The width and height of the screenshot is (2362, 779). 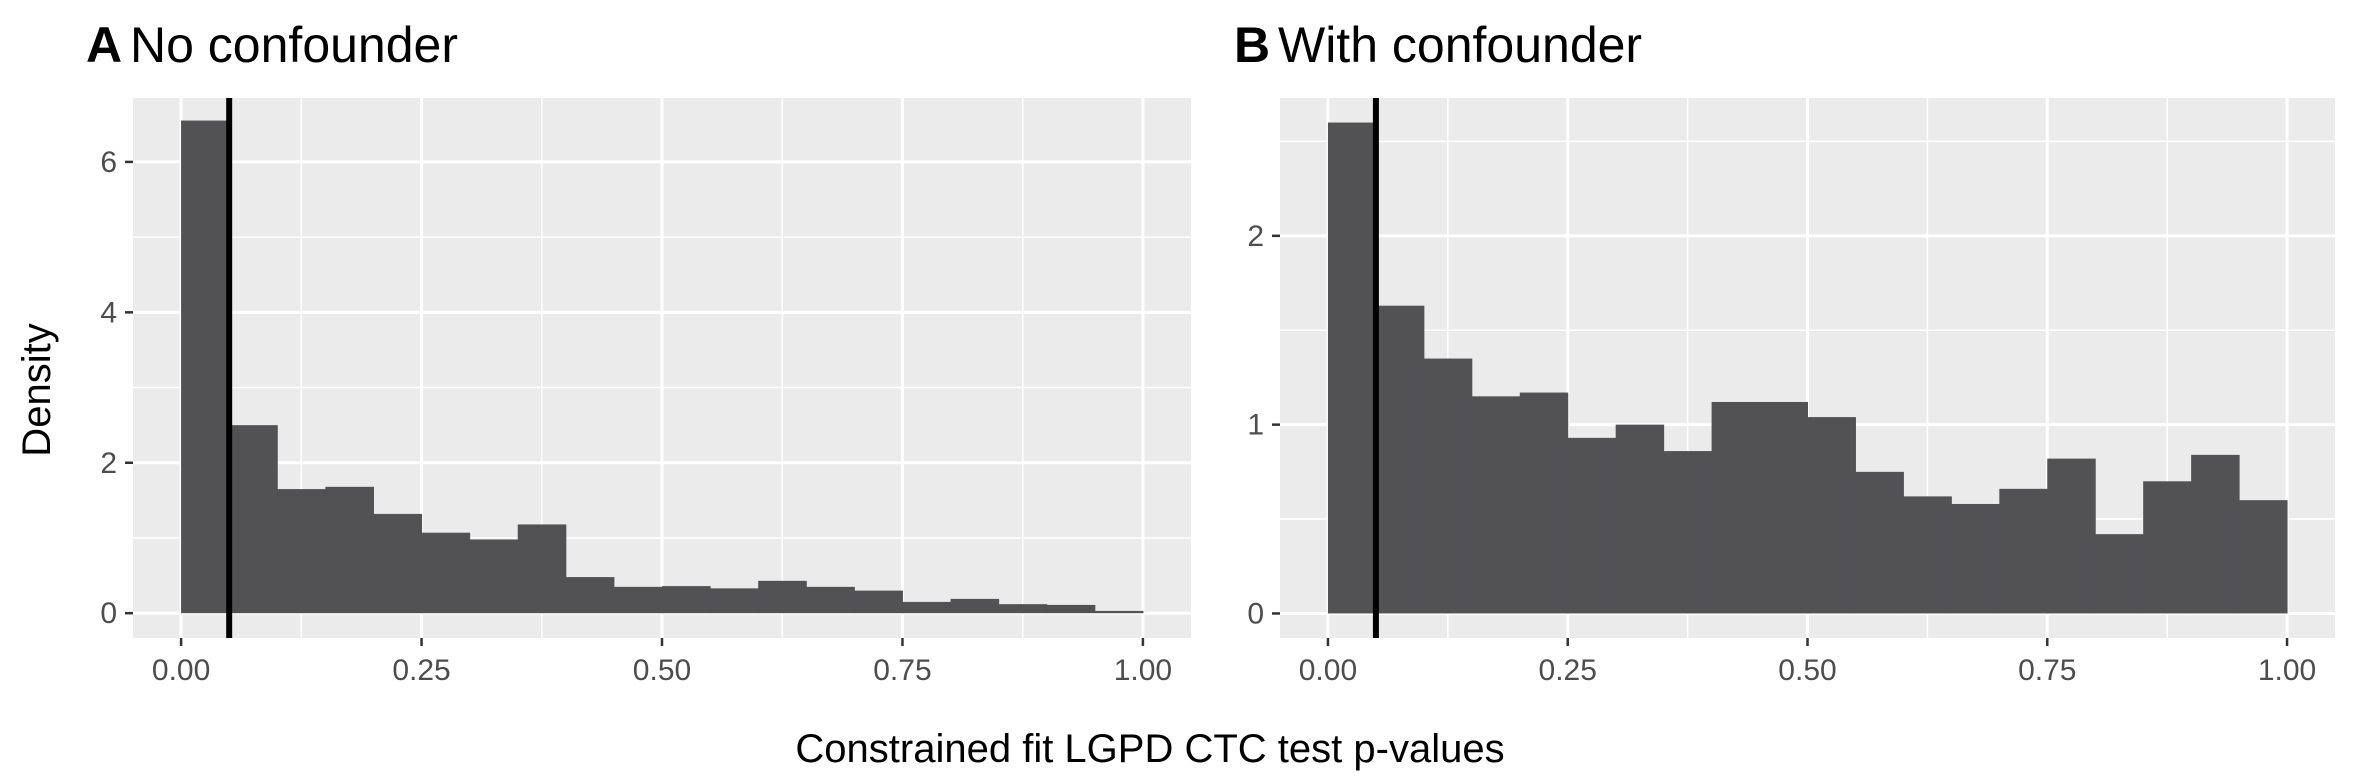 What do you see at coordinates (104, 45) in the screenshot?
I see `panel-a-letter: A` at bounding box center [104, 45].